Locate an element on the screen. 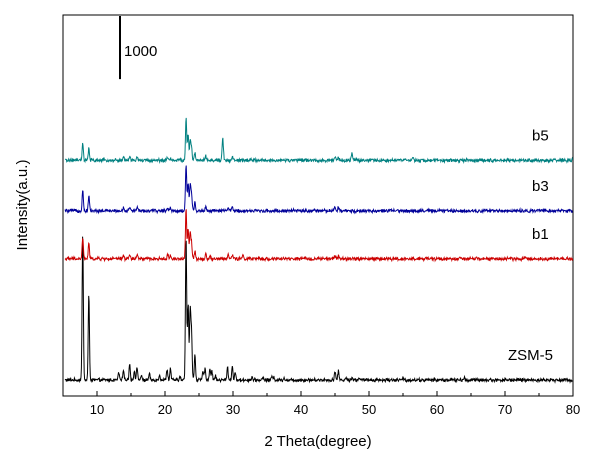  series-label-b1: b1 is located at coordinates (540, 234).